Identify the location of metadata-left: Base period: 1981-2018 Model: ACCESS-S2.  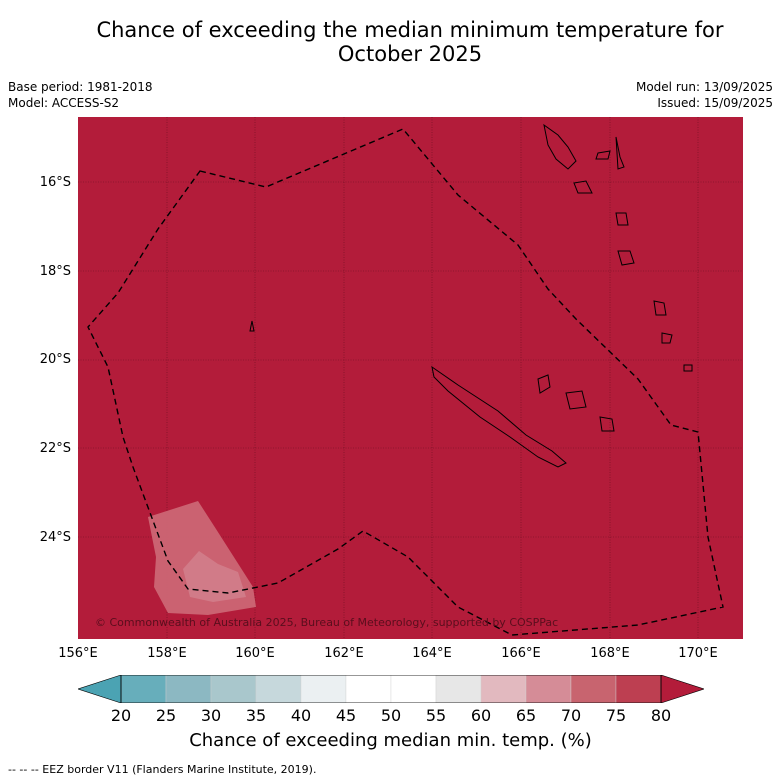
(80, 95).